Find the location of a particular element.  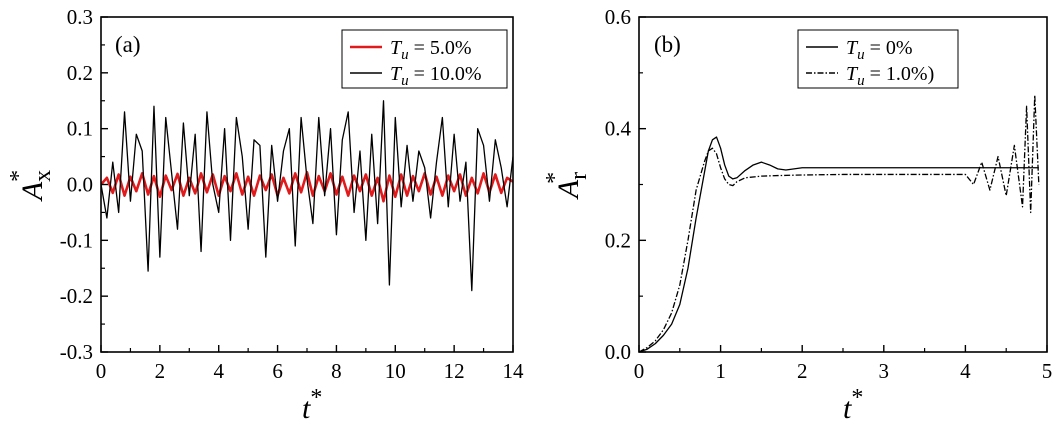

legend-entry: Tu = 1.0%) is located at coordinates (890, 76).